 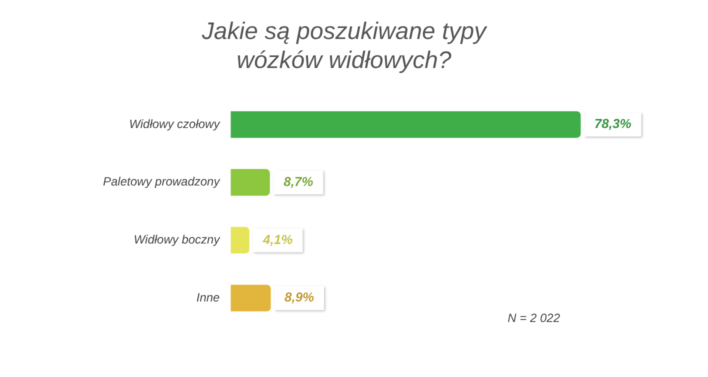 I want to click on y-tick-label: Inne, so click(x=208, y=297).